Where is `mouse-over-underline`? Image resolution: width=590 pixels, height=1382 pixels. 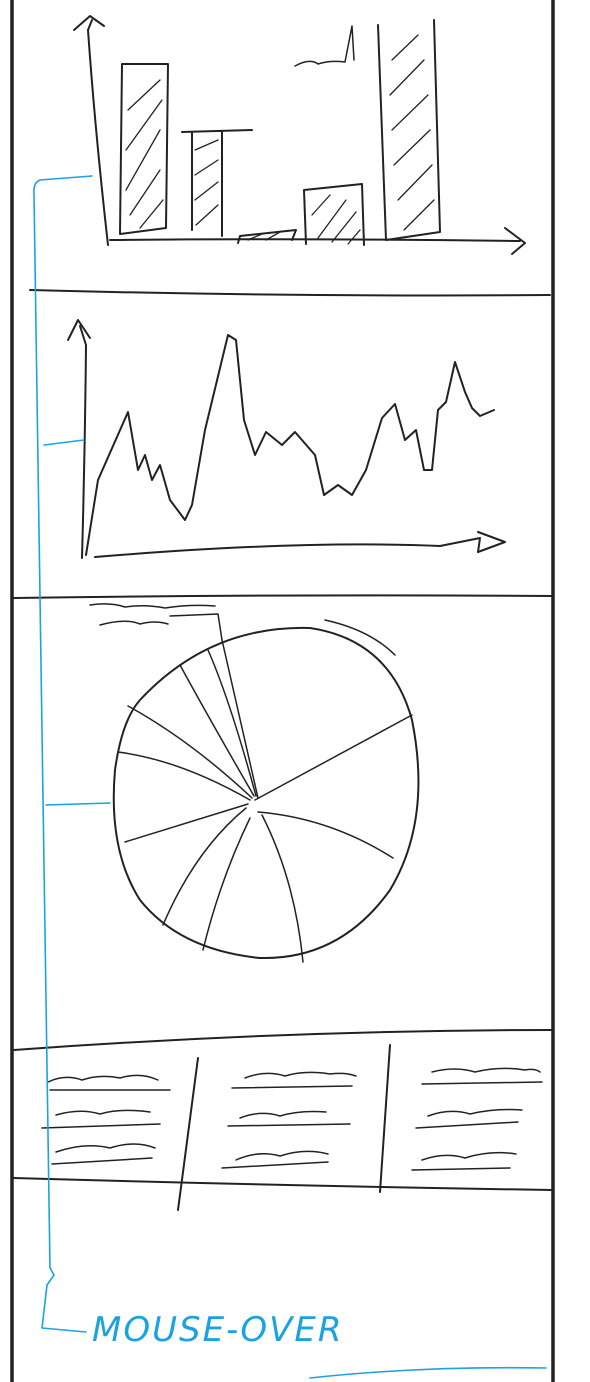 mouse-over-underline is located at coordinates (428, 1372).